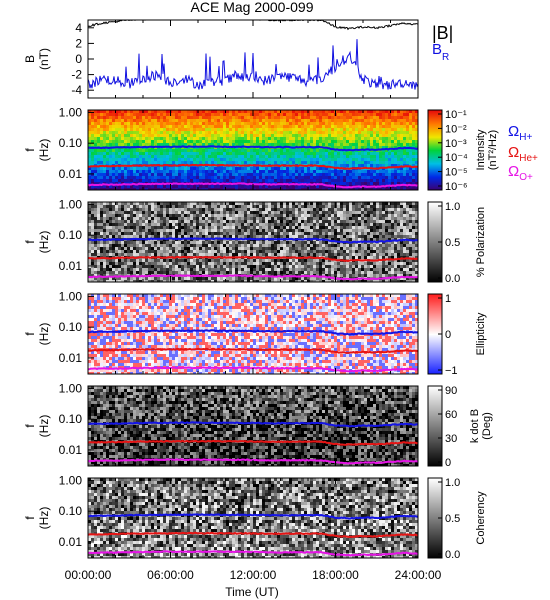  What do you see at coordinates (253, 64) in the screenshot?
I see `series-B_R` at bounding box center [253, 64].